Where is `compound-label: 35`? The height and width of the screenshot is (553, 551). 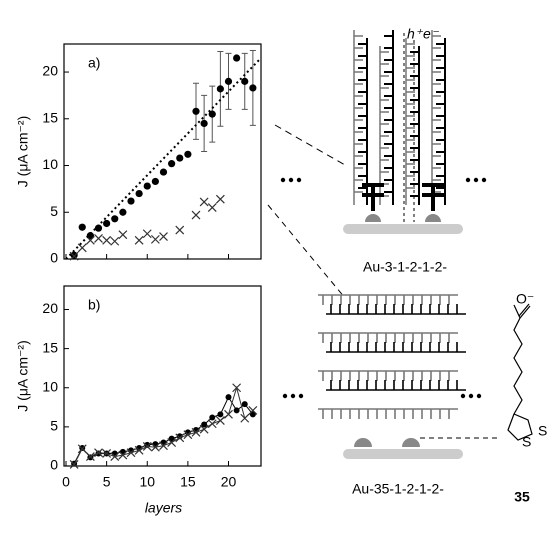
compound-label: 35 is located at coordinates (522, 497).